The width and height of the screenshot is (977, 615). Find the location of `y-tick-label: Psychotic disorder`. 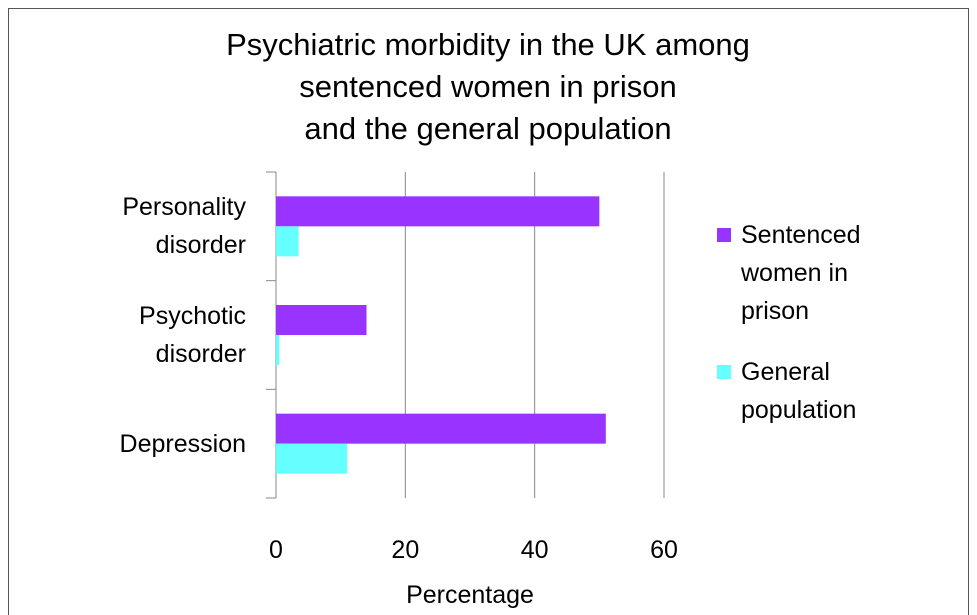

y-tick-label: Psychotic disorder is located at coordinates (192, 335).